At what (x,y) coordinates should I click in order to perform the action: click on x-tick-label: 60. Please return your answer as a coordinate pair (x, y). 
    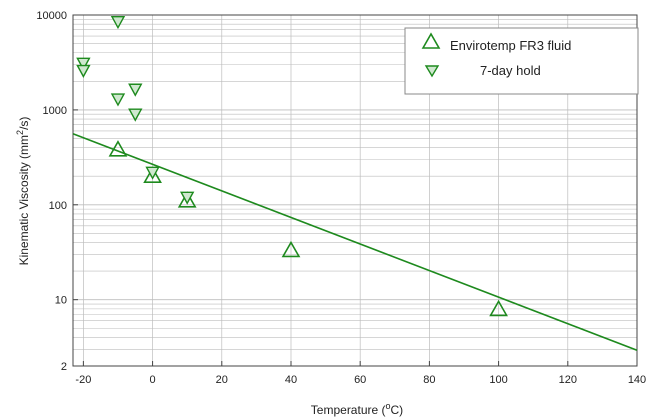
    Looking at the image, I should click on (360, 380).